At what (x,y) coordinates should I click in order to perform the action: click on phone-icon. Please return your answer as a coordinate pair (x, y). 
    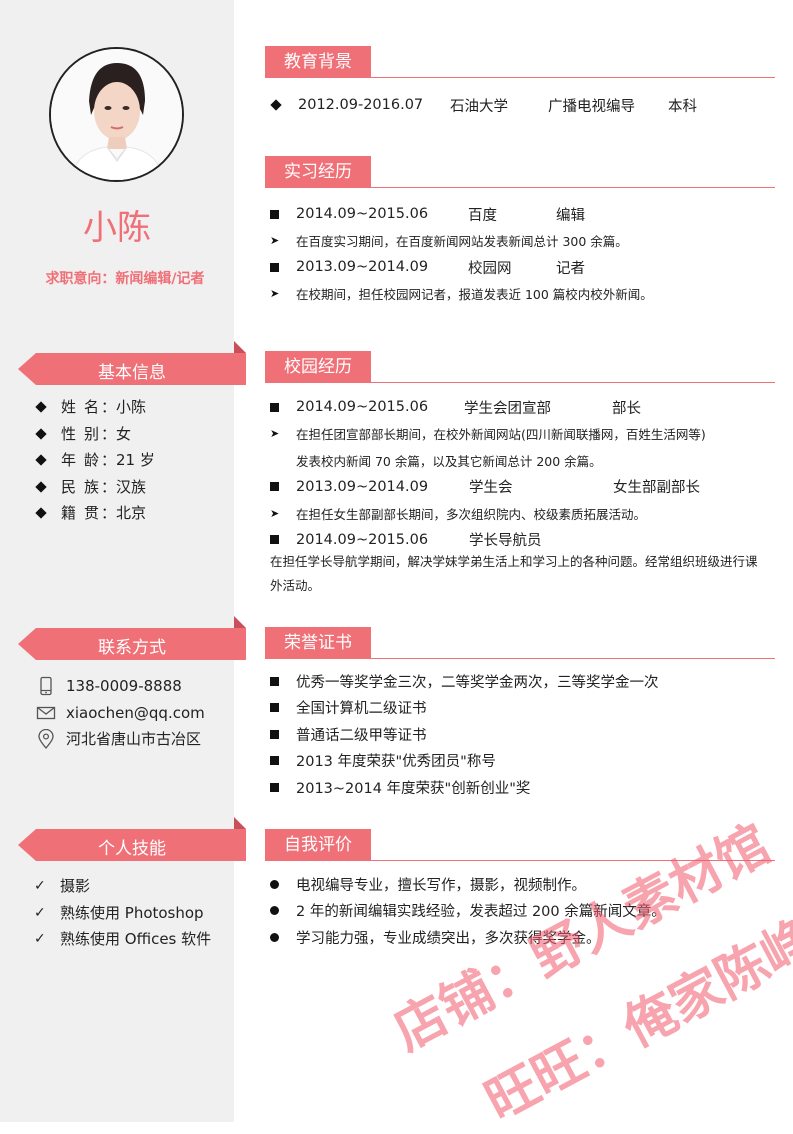
    Looking at the image, I should click on (46, 686).